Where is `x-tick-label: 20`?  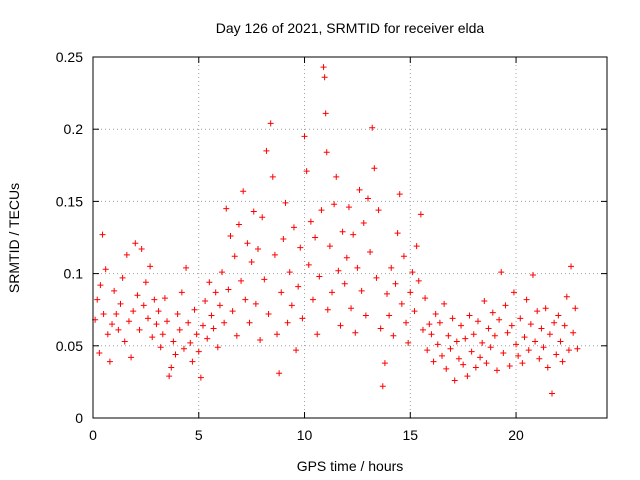
x-tick-label: 20 is located at coordinates (516, 435).